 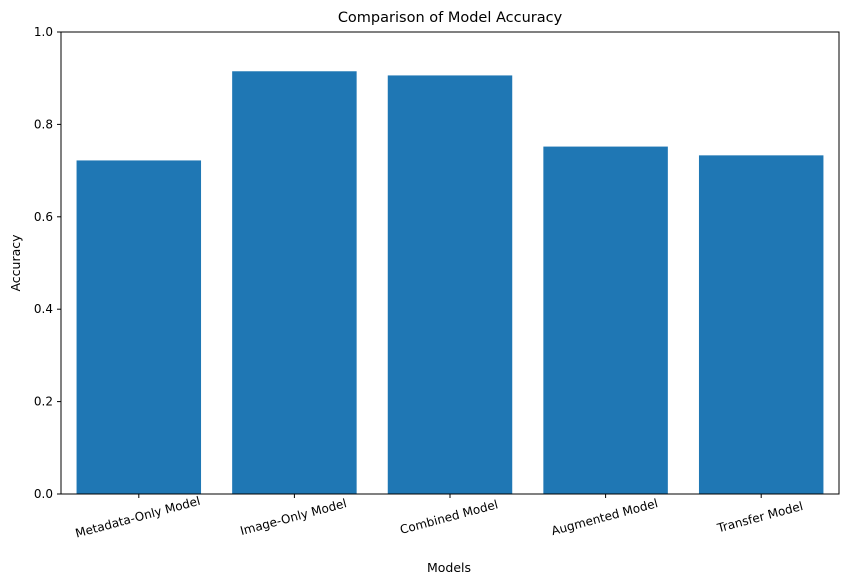 I want to click on x-tick-label-4: Transfer Model, so click(x=760, y=517).